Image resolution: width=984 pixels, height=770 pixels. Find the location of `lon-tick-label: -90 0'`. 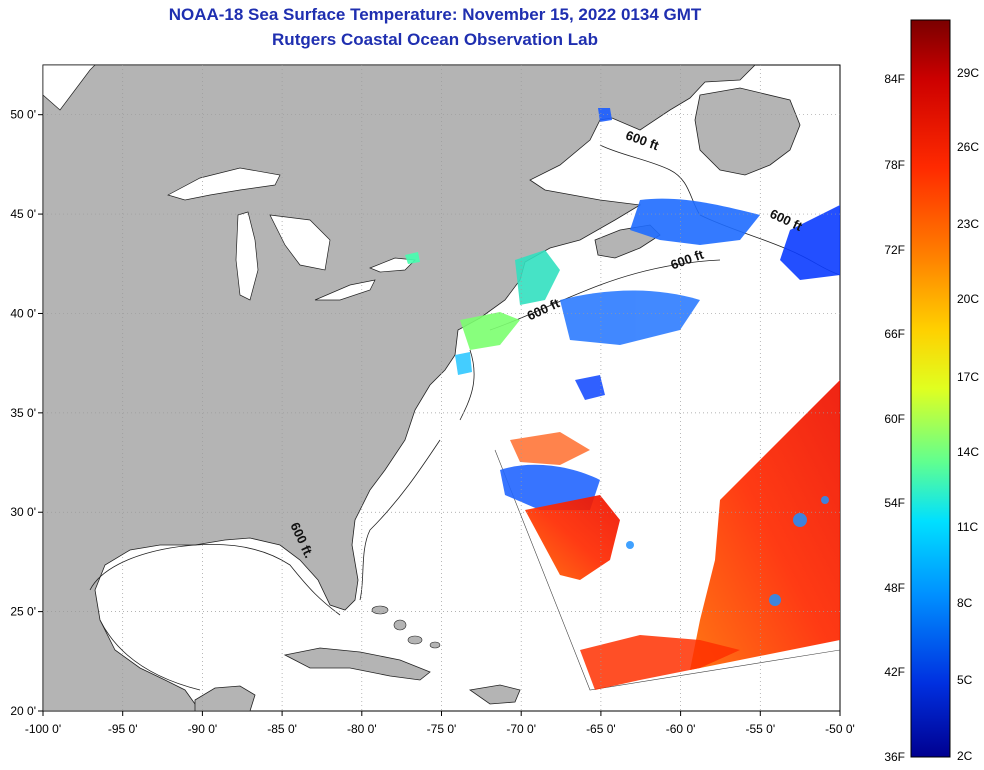

lon-tick-label: -90 0' is located at coordinates (203, 729).